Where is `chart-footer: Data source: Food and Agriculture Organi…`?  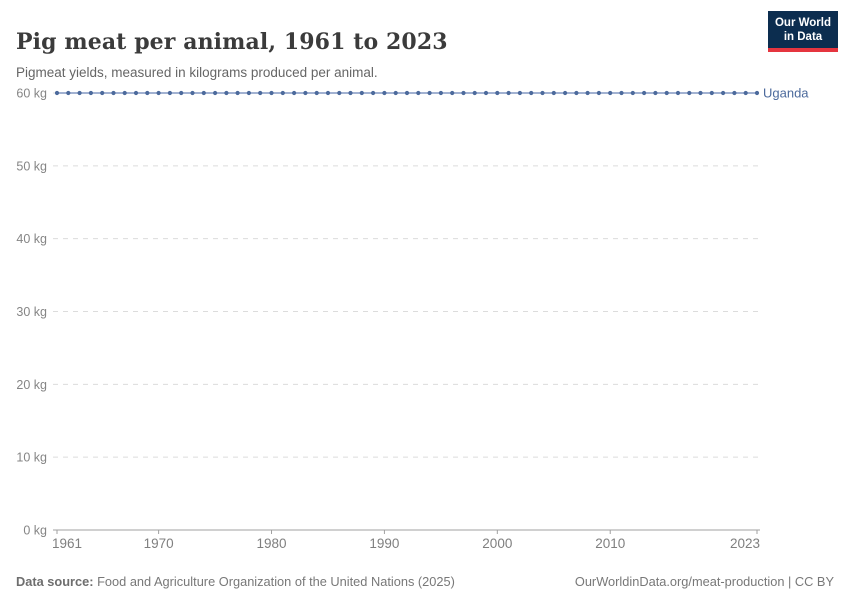 chart-footer: Data source: Food and Agriculture Organi… is located at coordinates (425, 581).